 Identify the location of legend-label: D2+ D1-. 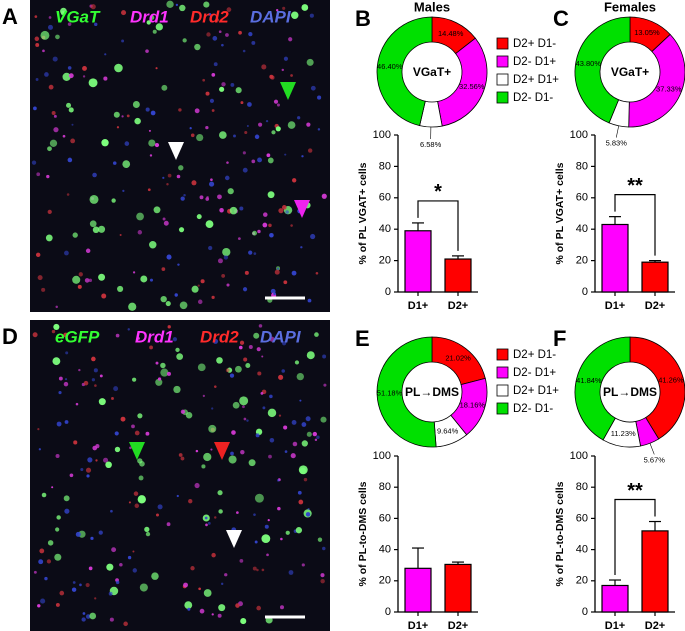
(534, 44).